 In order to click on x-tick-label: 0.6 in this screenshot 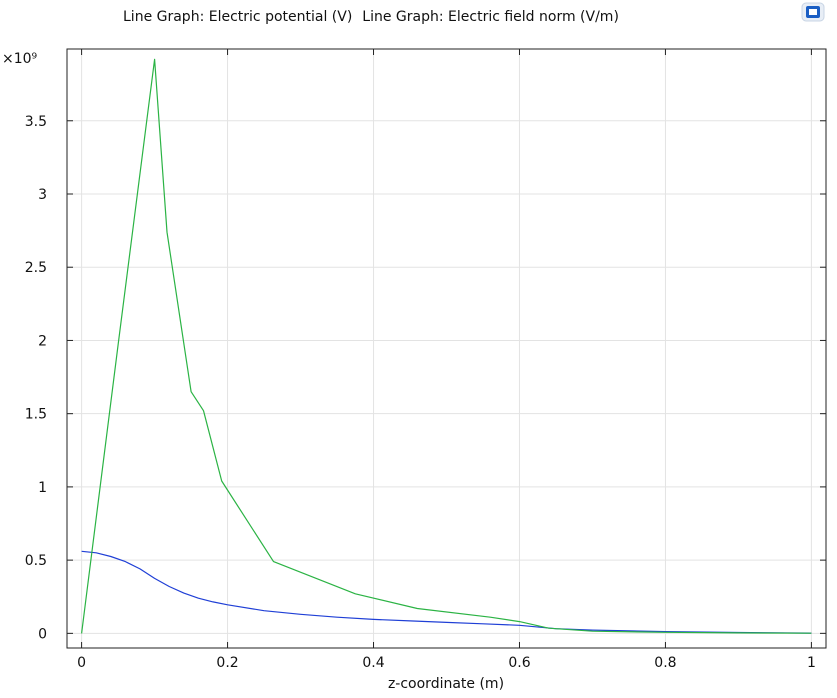, I will do `click(519, 663)`.